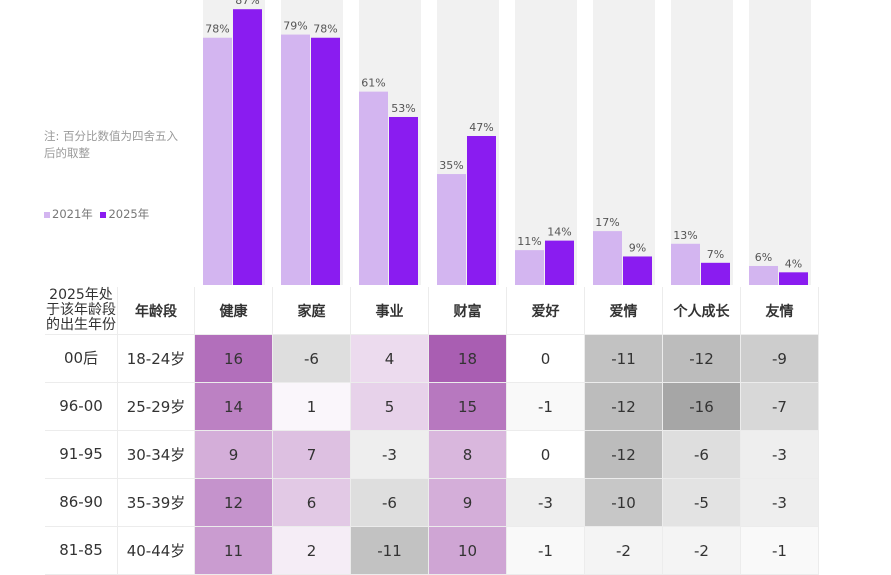 Image resolution: width=891 pixels, height=575 pixels. What do you see at coordinates (156, 503) in the screenshot?
I see `age-range-cell: 35-39岁` at bounding box center [156, 503].